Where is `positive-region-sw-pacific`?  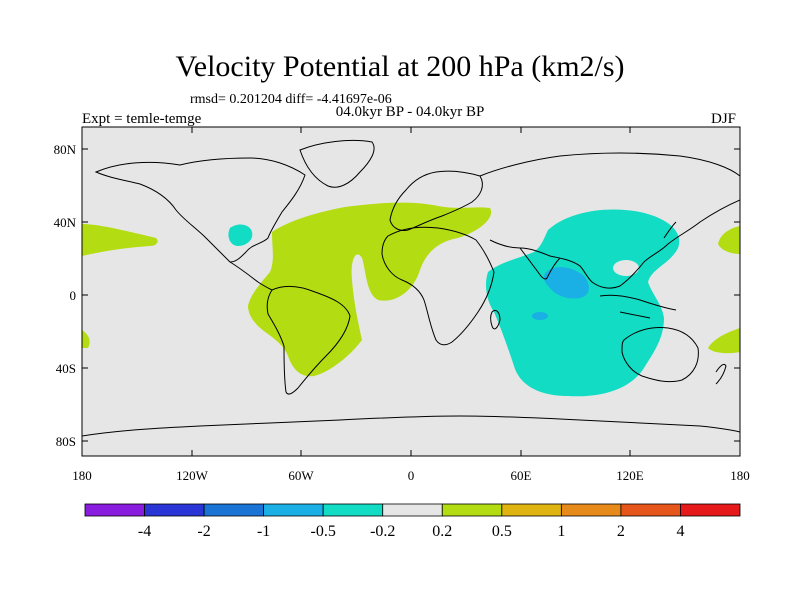
positive-region-sw-pacific is located at coordinates (724, 341).